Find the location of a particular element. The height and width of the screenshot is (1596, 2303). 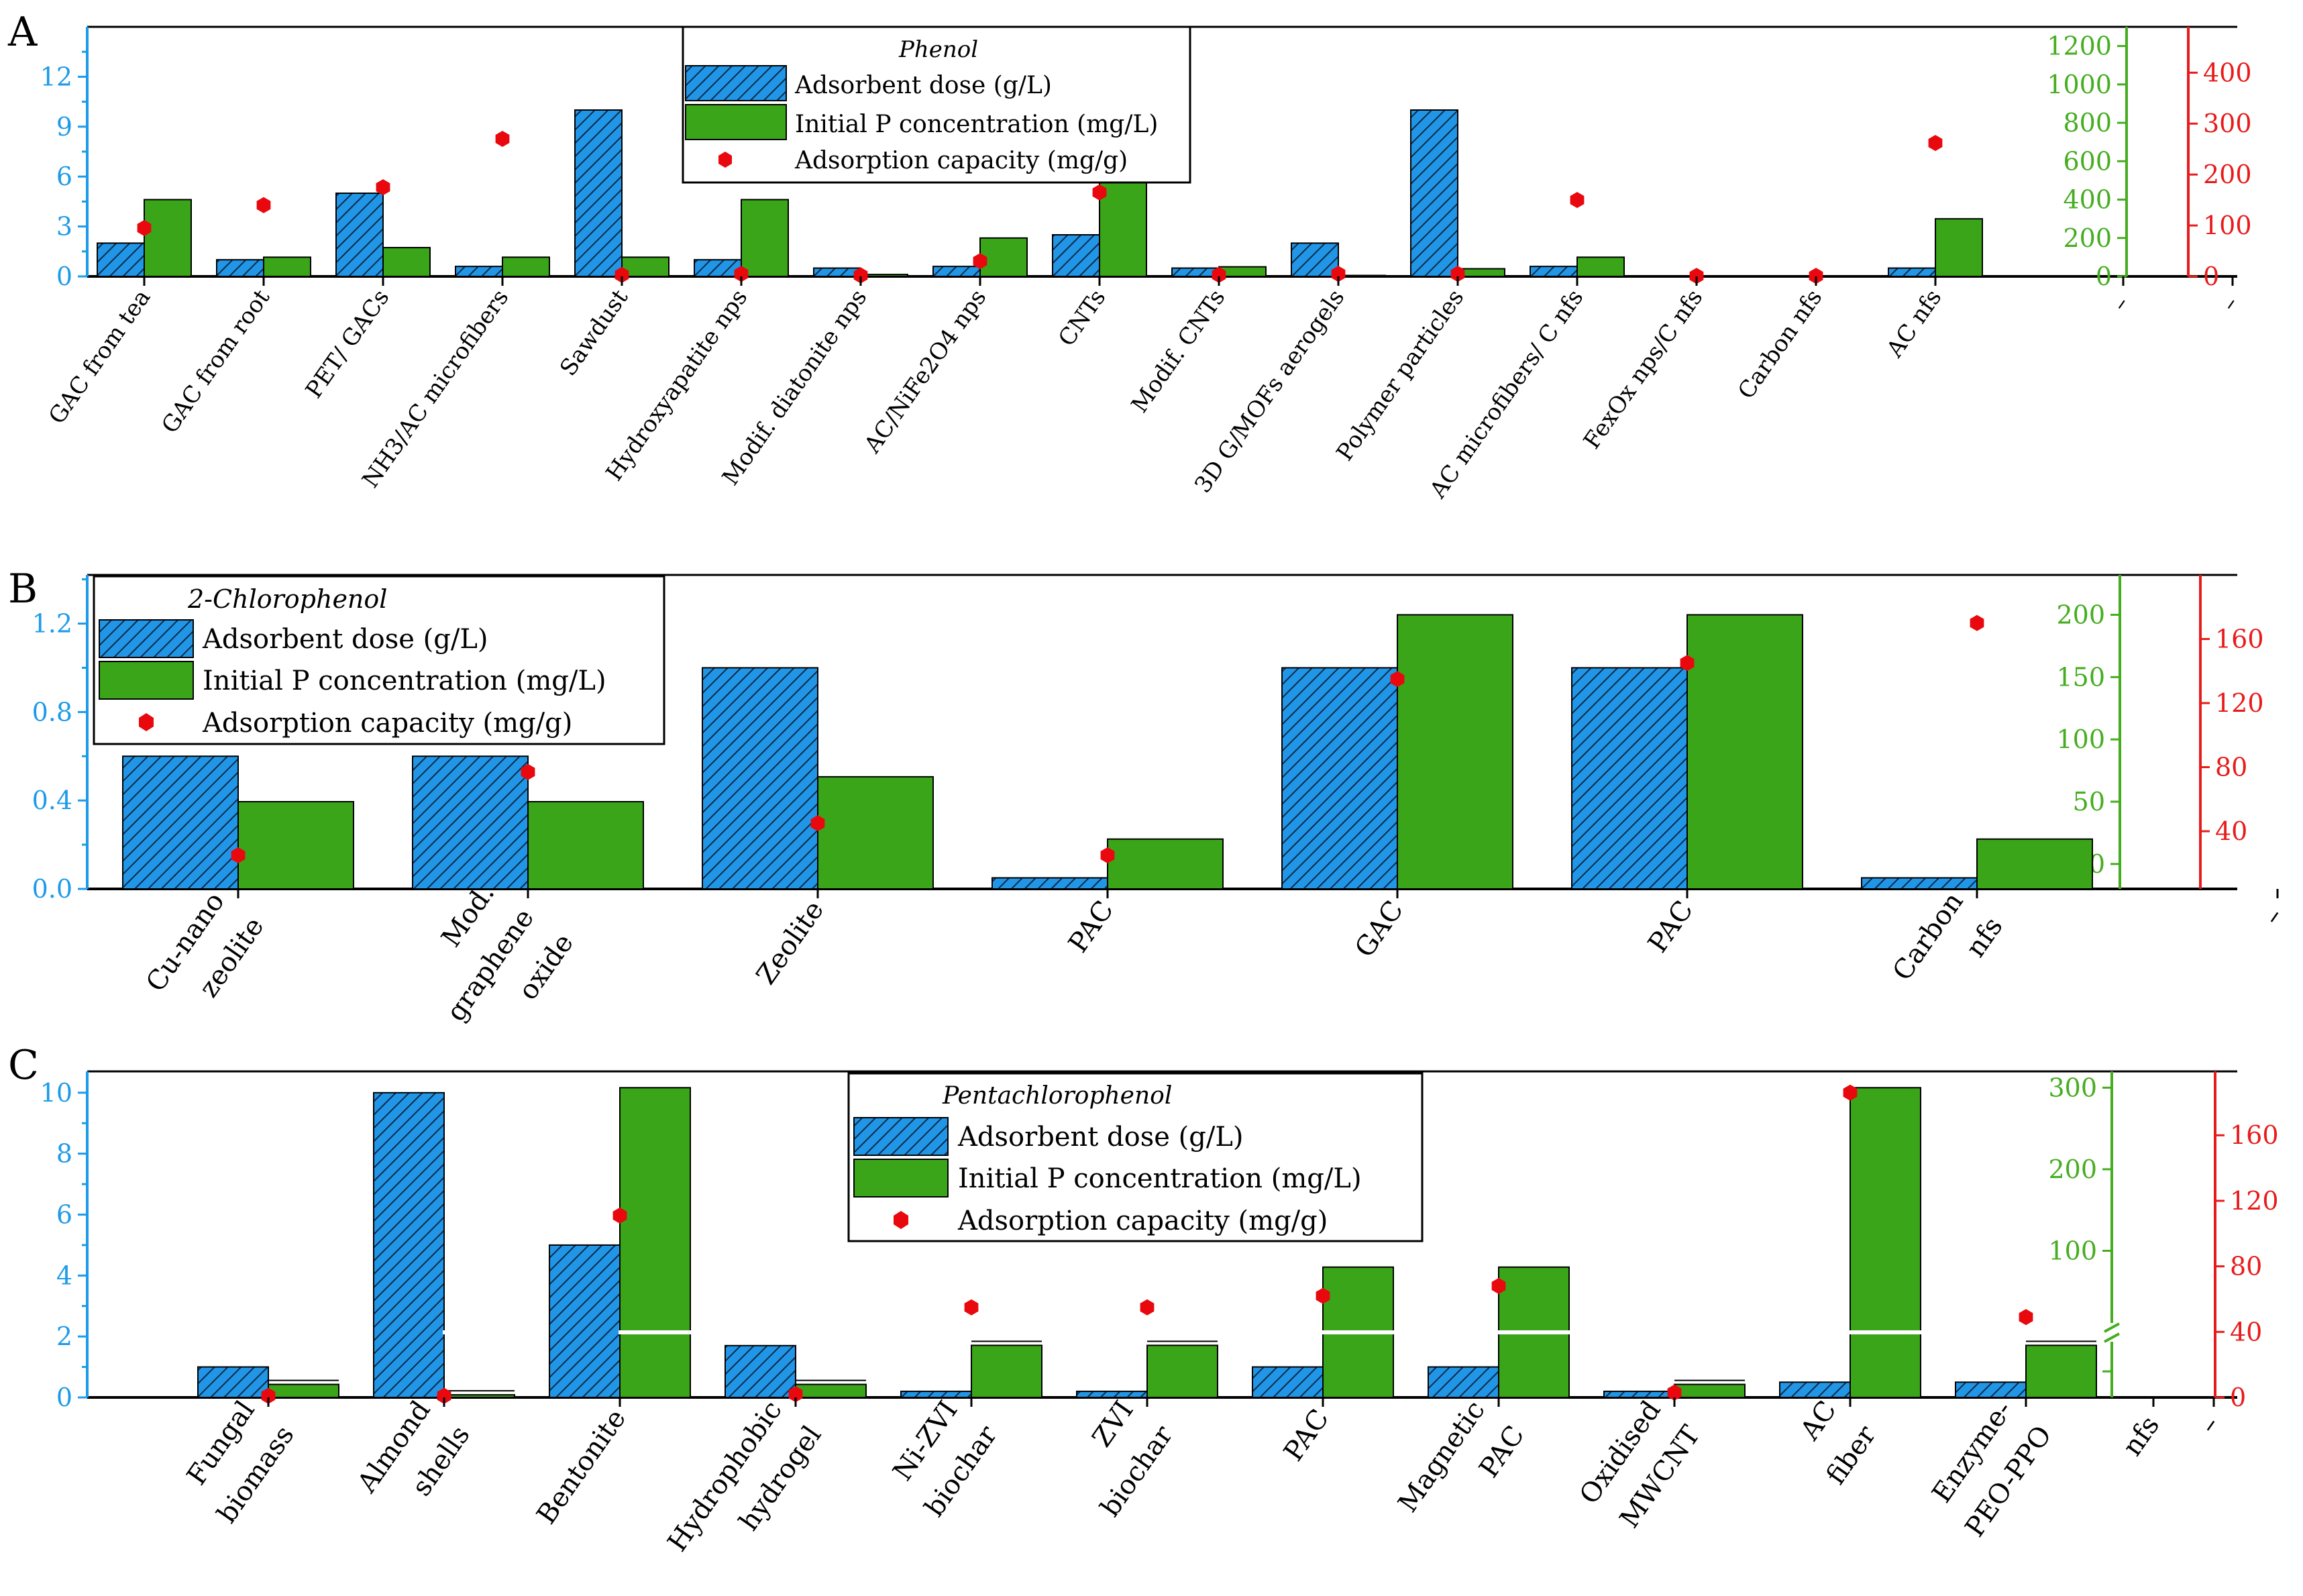

red-tick-label: 80 is located at coordinates (2246, 1266).